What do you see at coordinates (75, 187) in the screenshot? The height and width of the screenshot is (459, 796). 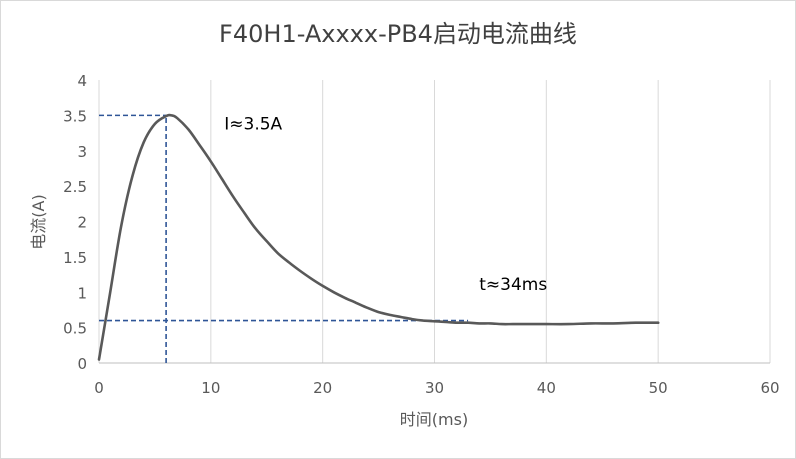 I see `y-tick-label: 2.5` at bounding box center [75, 187].